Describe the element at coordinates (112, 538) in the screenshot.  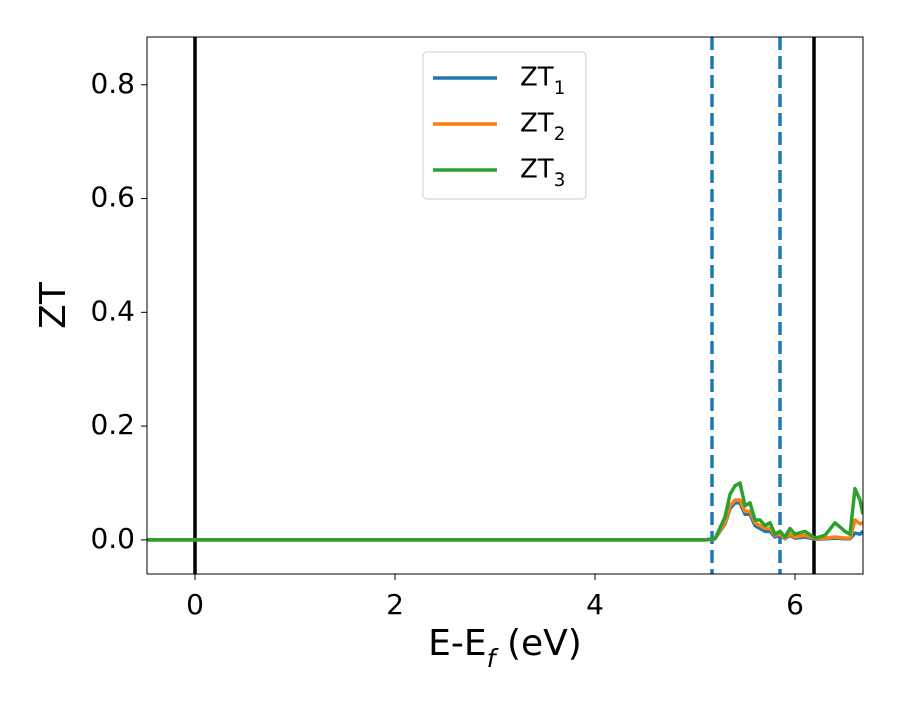
I see `y-tick-label: 0.0` at that location.